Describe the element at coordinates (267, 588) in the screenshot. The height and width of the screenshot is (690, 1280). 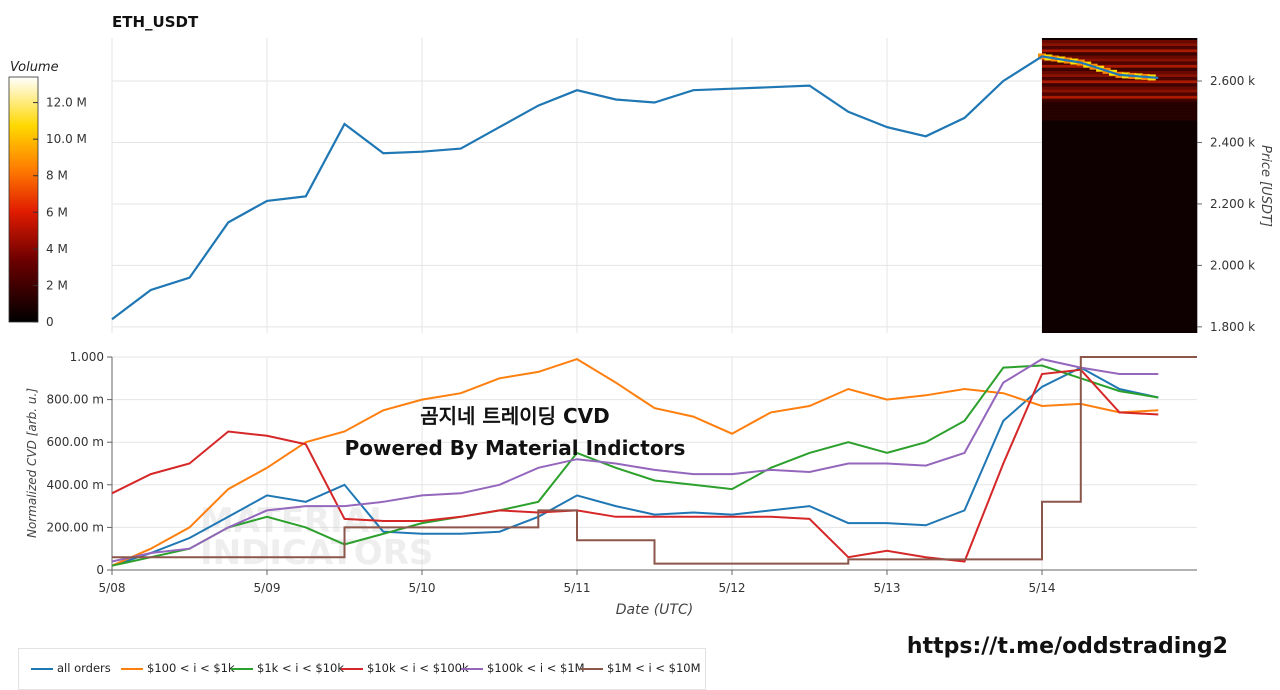
I see `cvd-x-tick-label: 5/09` at that location.